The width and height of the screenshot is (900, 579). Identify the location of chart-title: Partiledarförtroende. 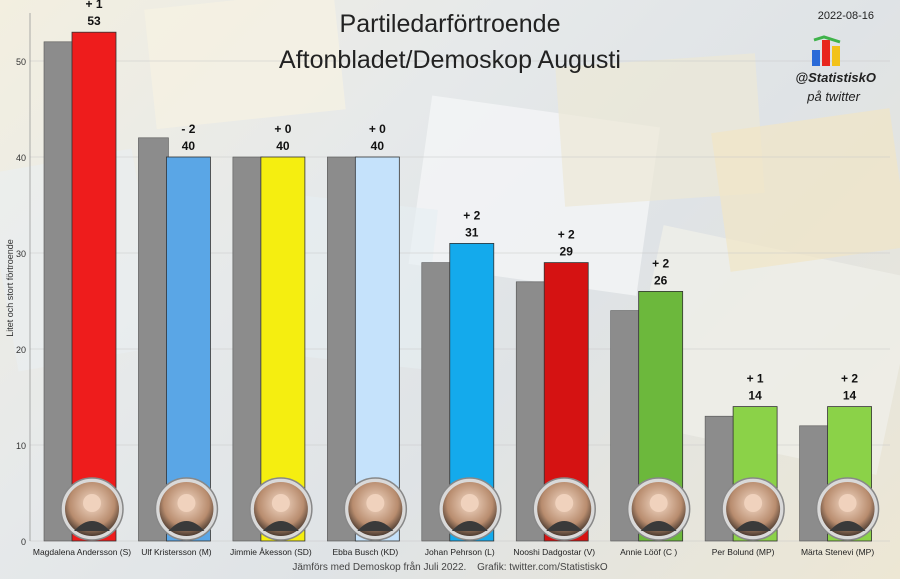
(450, 24).